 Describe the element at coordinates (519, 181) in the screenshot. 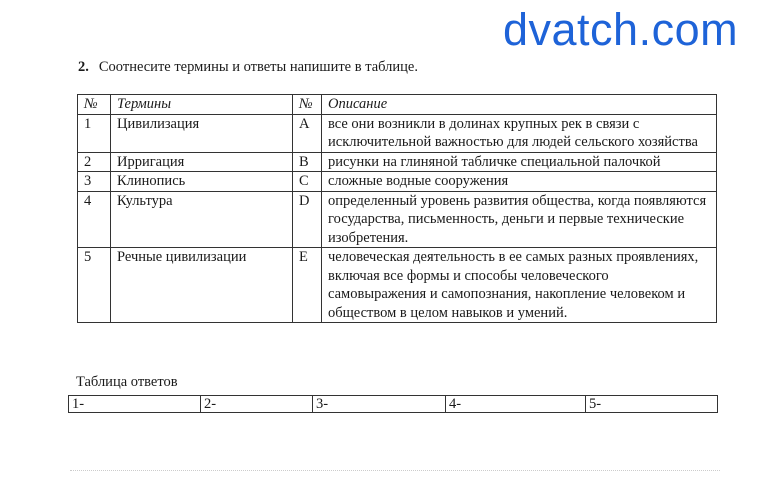

I see `row-desc: сложные водные сооружения` at that location.